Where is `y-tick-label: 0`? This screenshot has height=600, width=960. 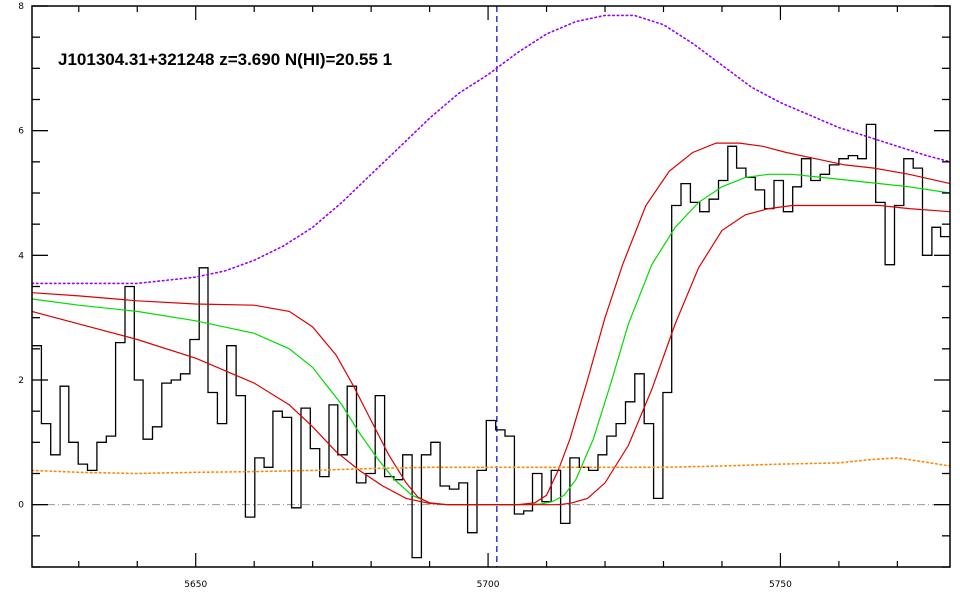 y-tick-label: 0 is located at coordinates (21, 506).